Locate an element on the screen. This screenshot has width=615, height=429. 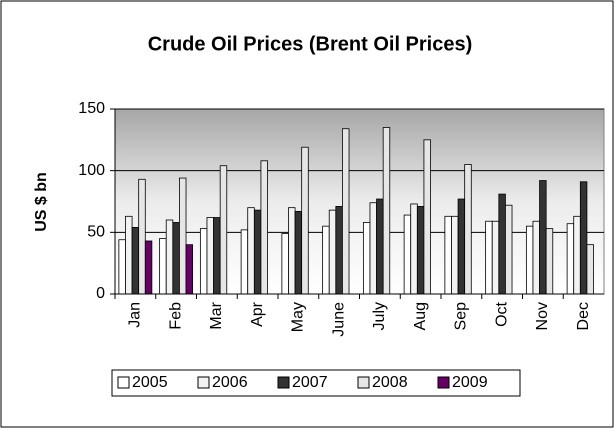
x-tick-label: May is located at coordinates (298, 317).